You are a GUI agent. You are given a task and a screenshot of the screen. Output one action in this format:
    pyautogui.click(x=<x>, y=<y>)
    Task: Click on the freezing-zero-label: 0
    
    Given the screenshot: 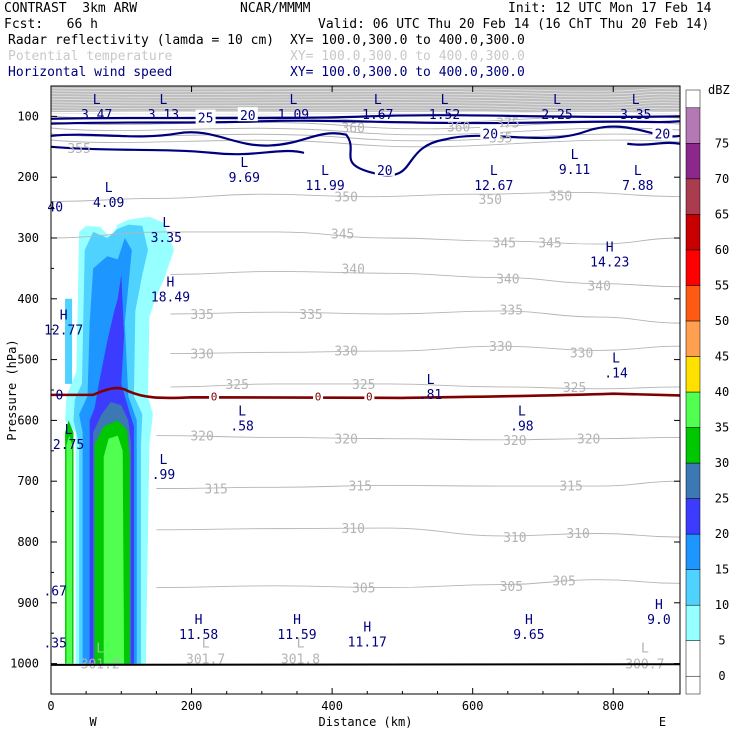 What is the action you would take?
    pyautogui.click(x=369, y=397)
    